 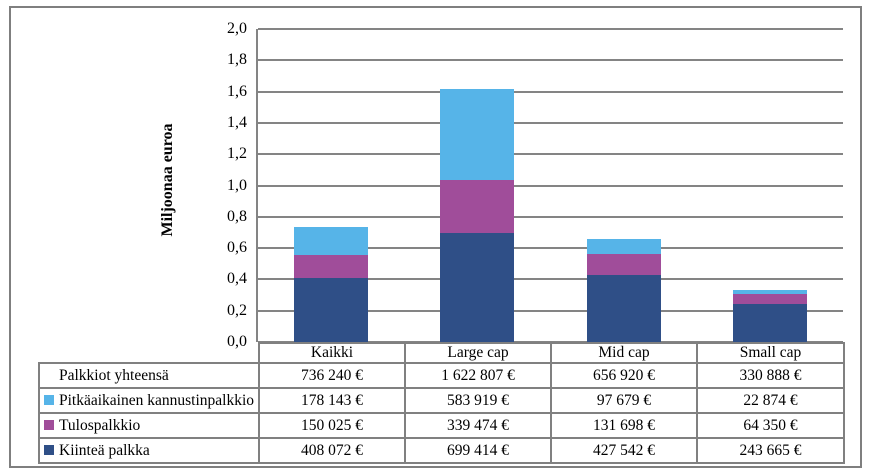 I want to click on y-tick-label: 0,2, so click(x=237, y=310).